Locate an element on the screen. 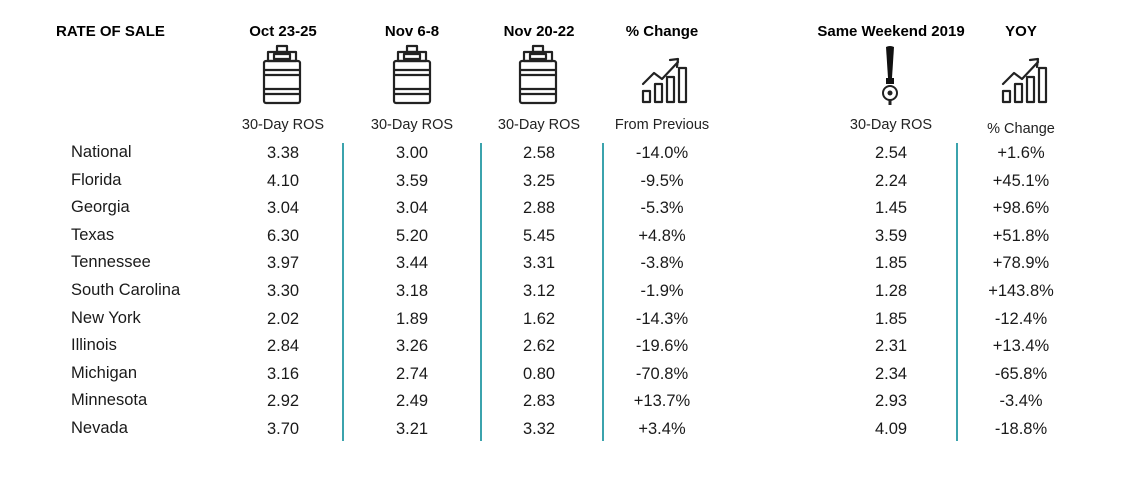 The width and height of the screenshot is (1124, 488). cell-same-weekend-2019: 2.24 is located at coordinates (891, 180).